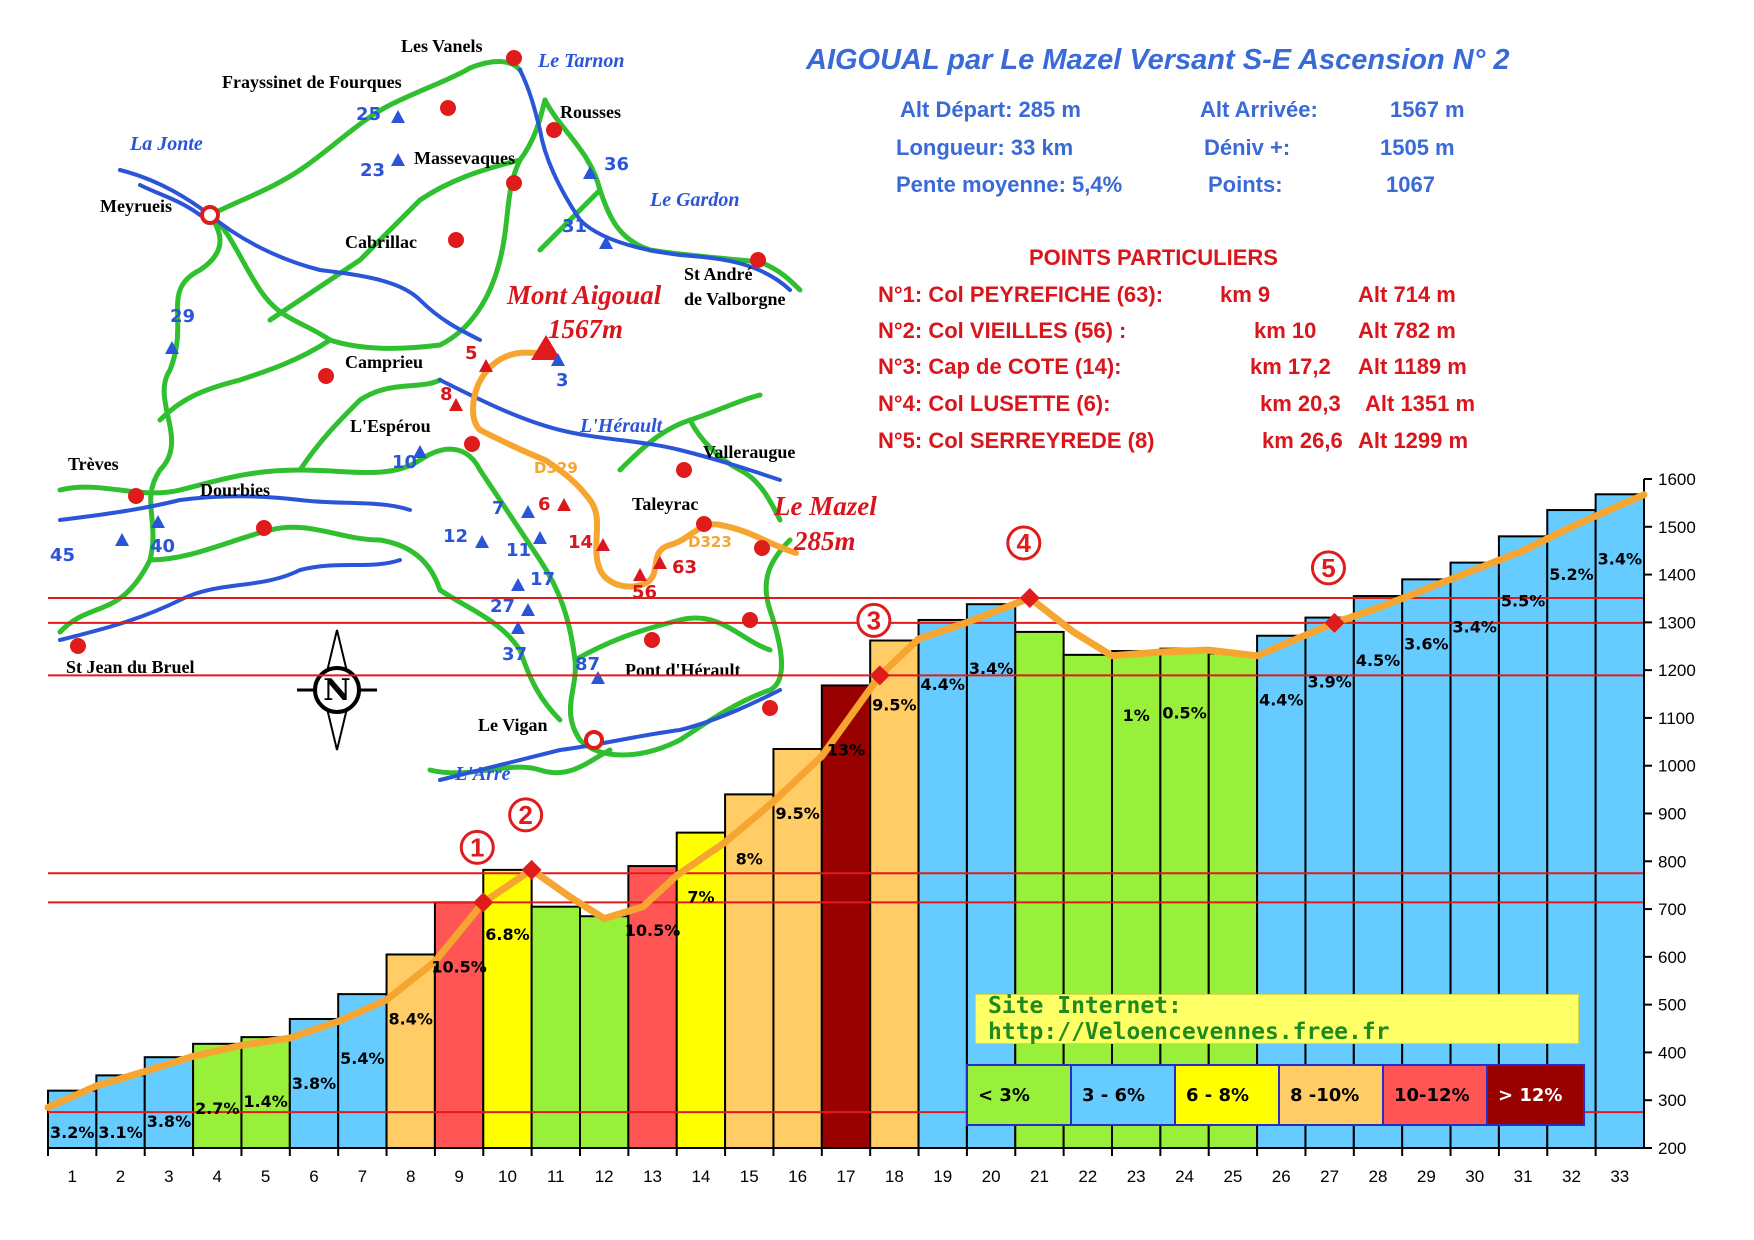 The image size is (1754, 1240). What do you see at coordinates (604, 1176) in the screenshot?
I see `x-tick-label: 12` at bounding box center [604, 1176].